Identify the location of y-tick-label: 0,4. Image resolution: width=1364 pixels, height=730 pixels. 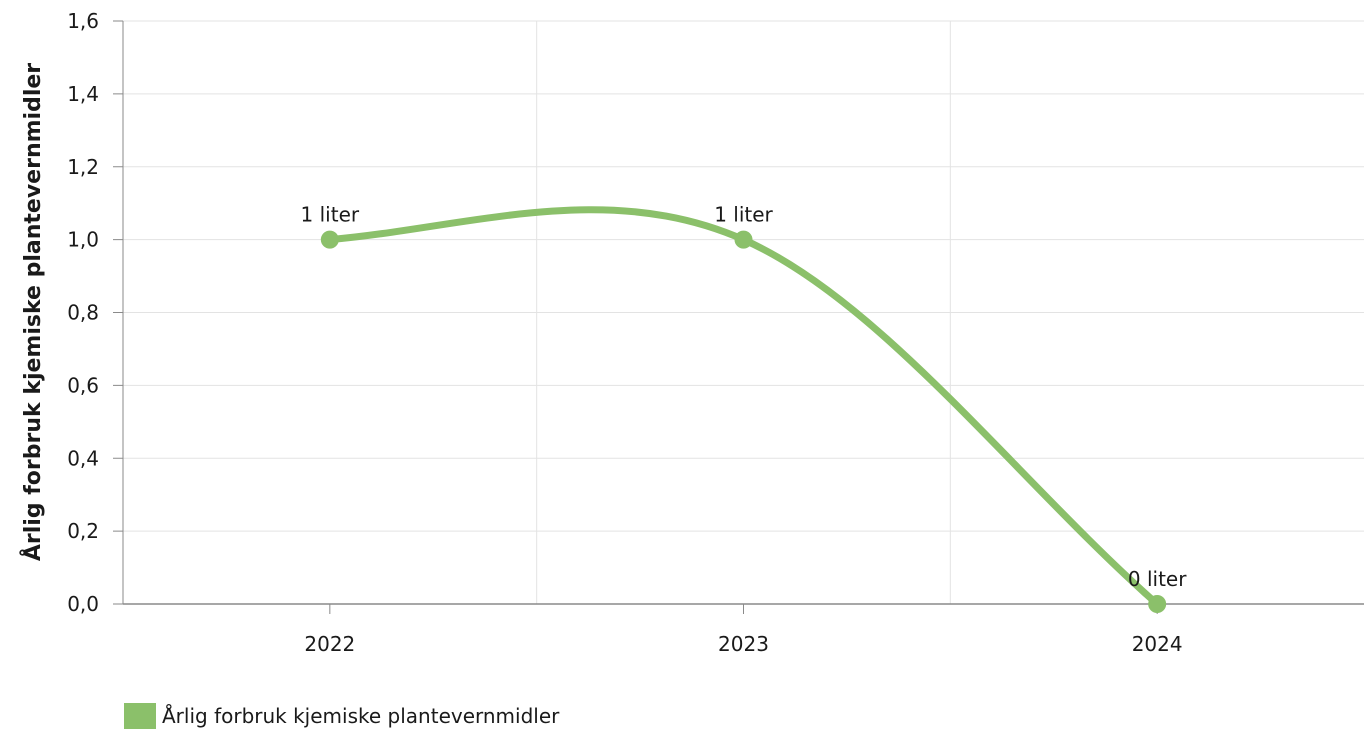
(83, 458).